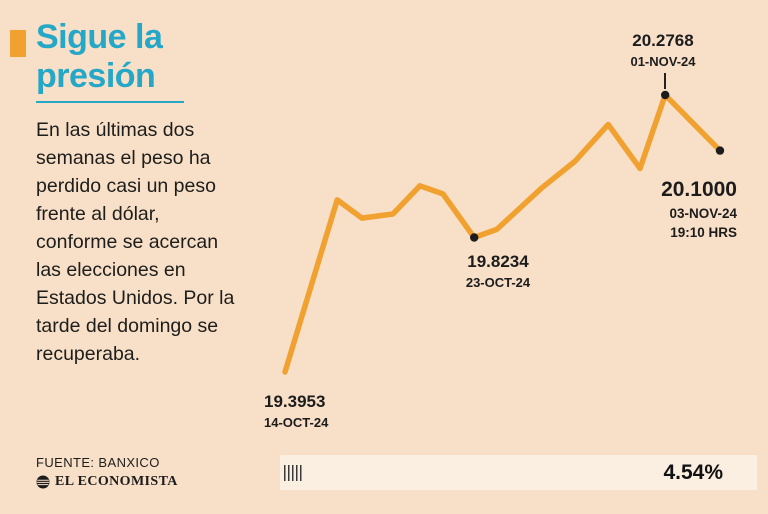  I want to click on timeline-strip: 4.54%, so click(518, 472).